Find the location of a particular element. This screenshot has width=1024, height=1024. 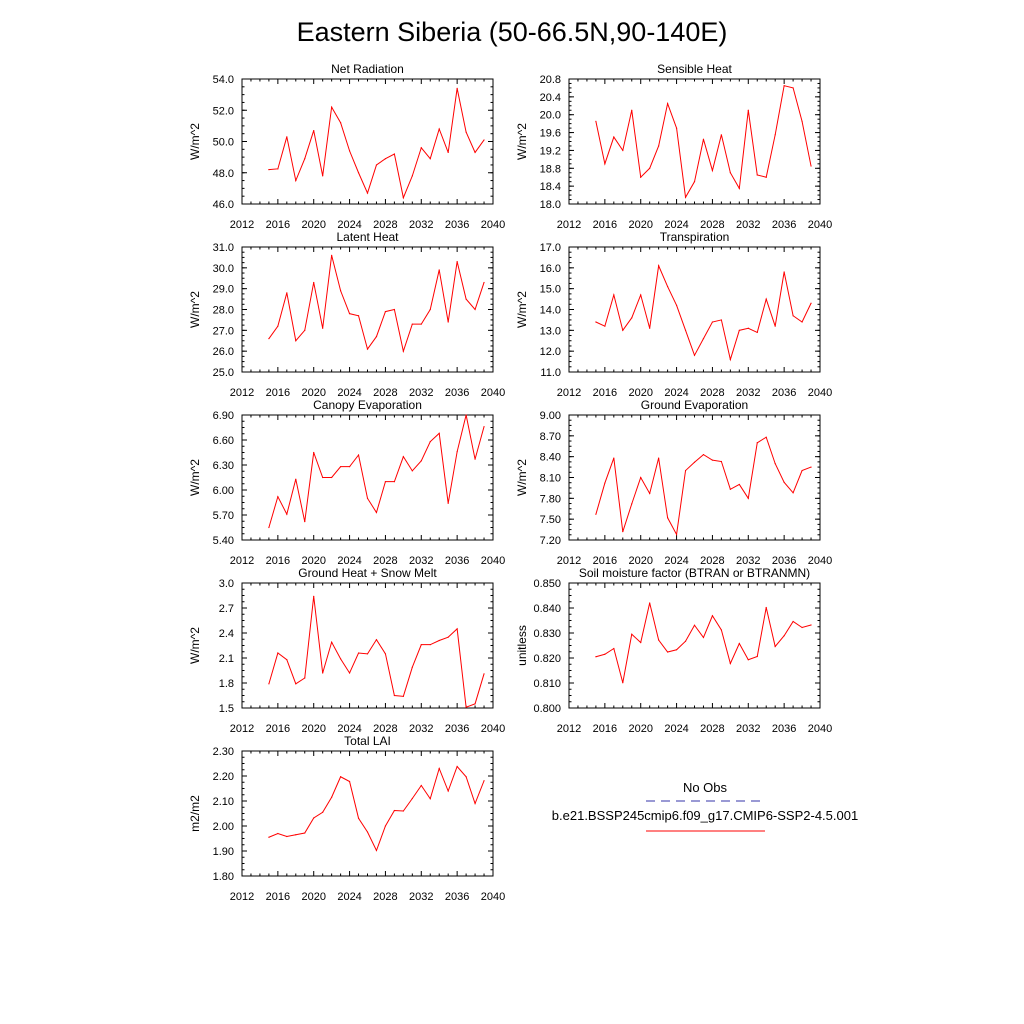

y-tick-label: 19.6 is located at coordinates (550, 134).